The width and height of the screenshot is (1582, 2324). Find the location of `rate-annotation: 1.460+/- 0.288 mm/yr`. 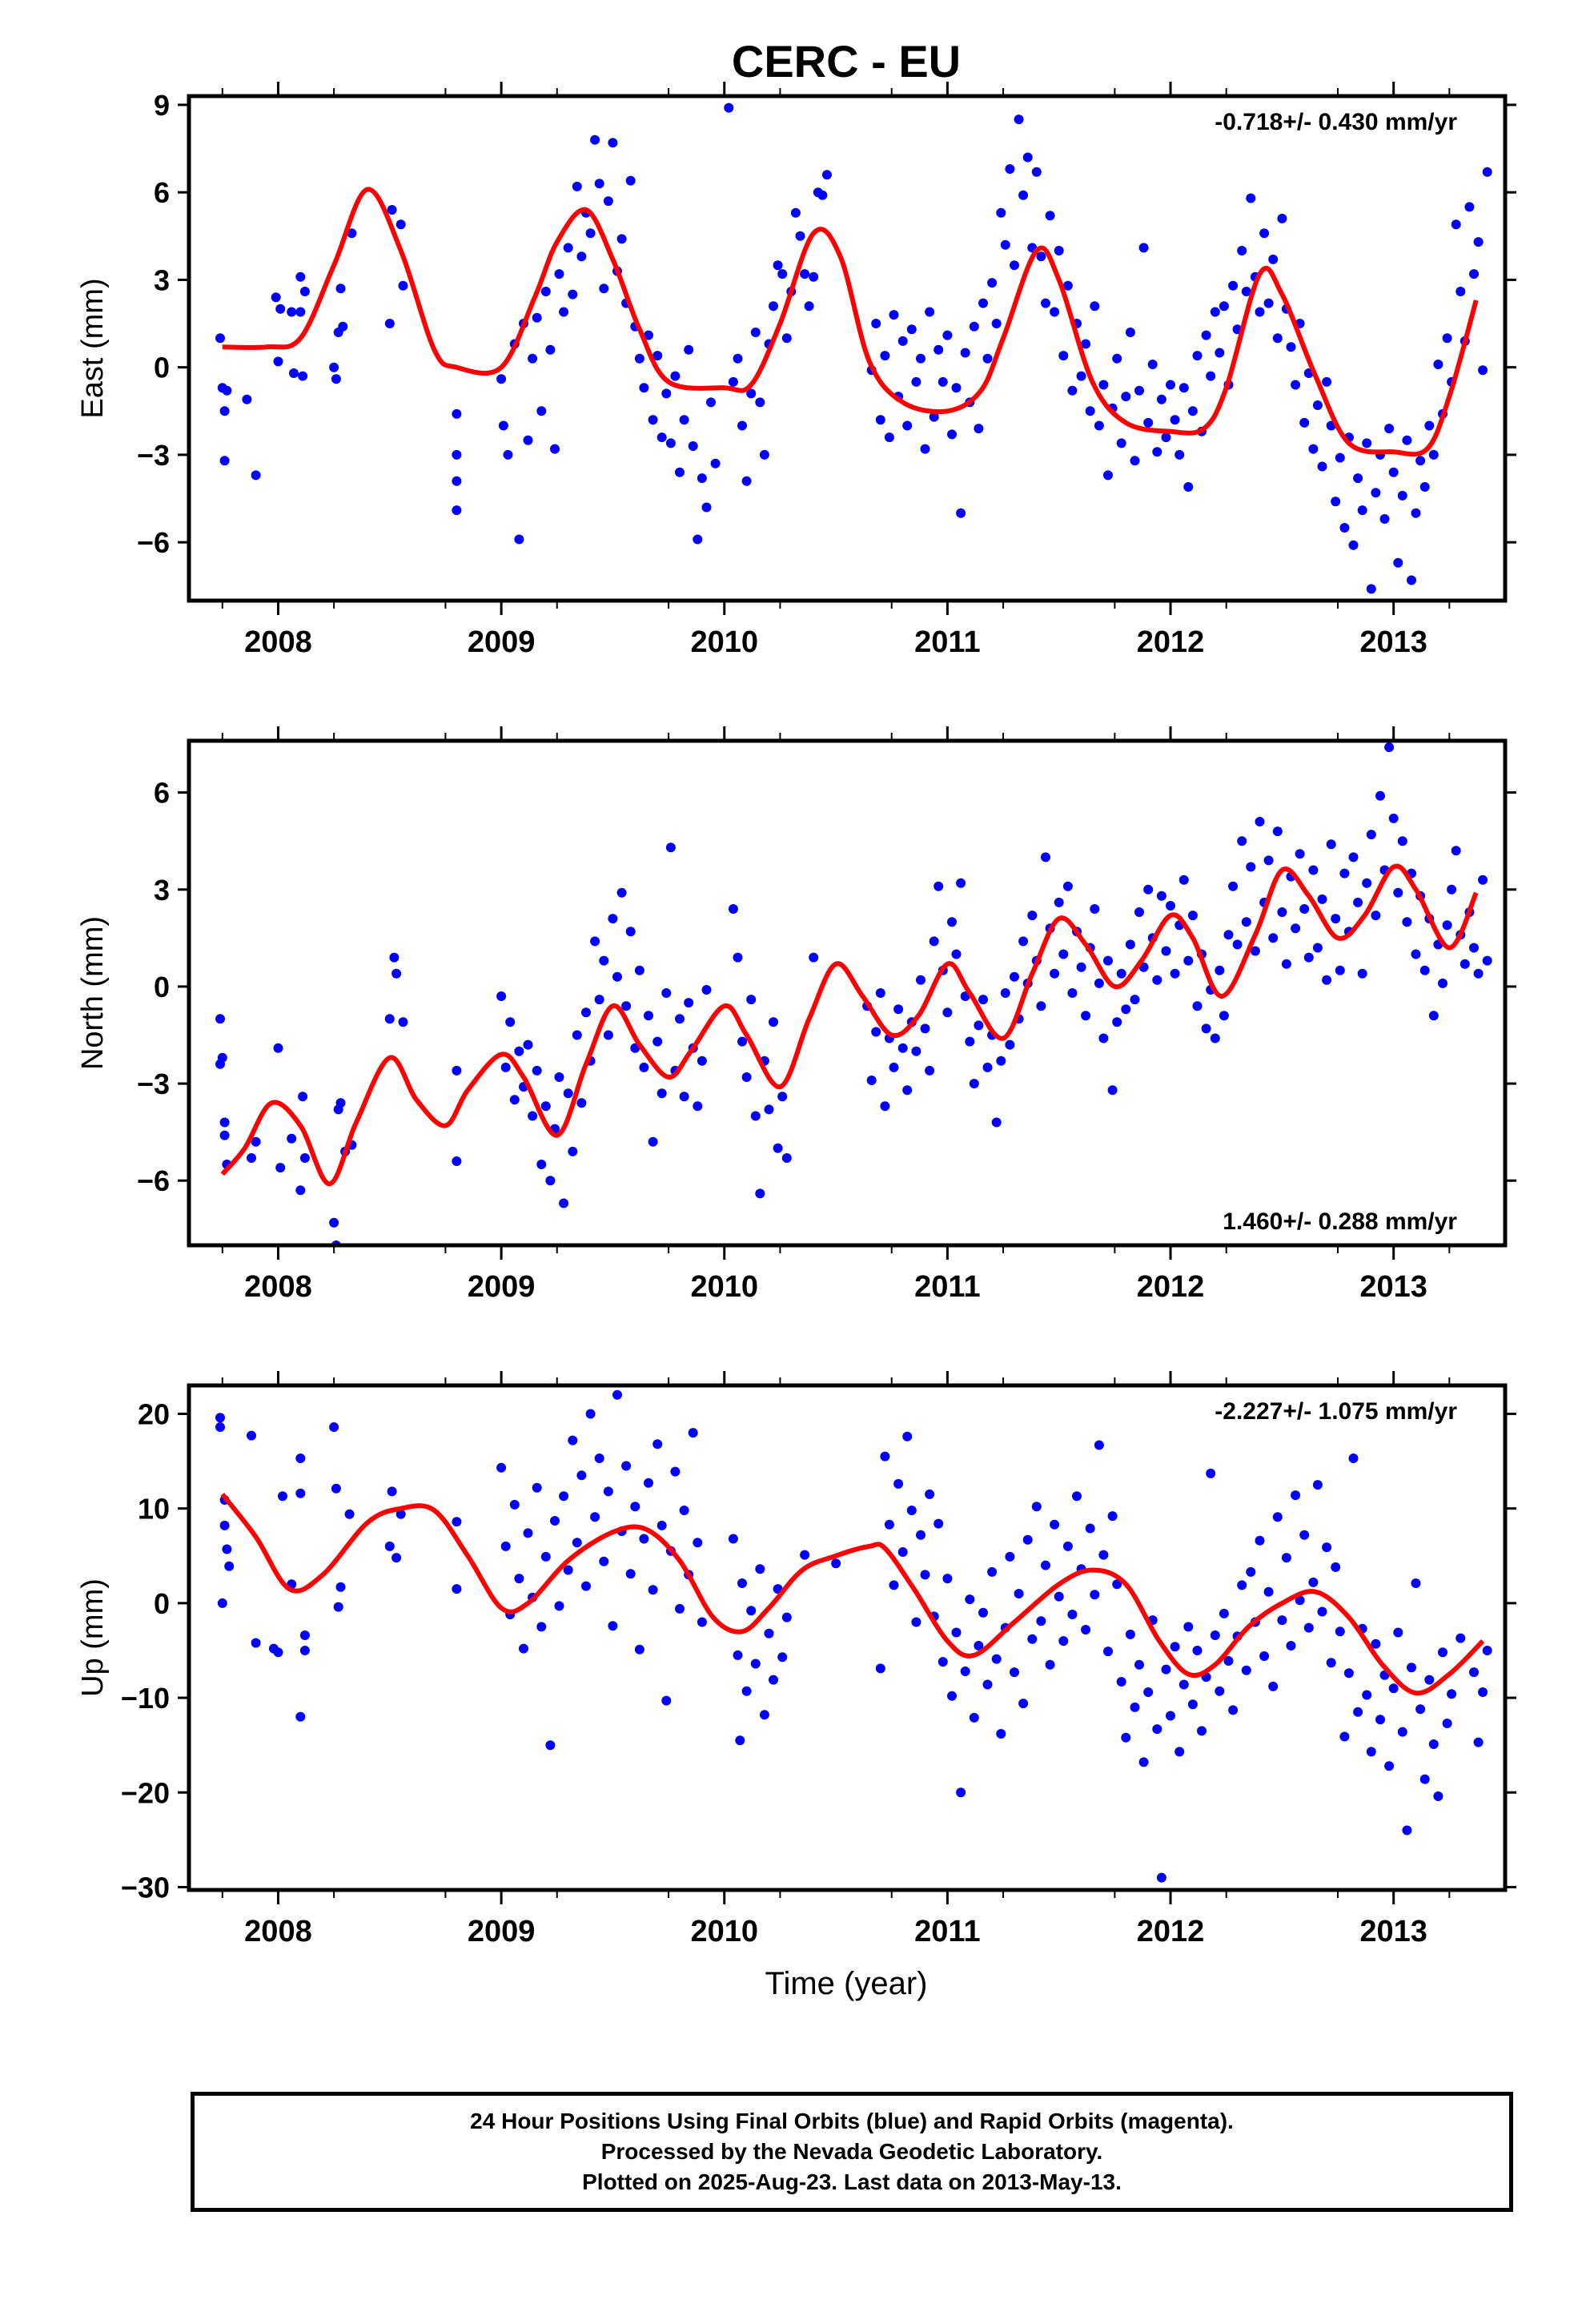

rate-annotation: 1.460+/- 0.288 mm/yr is located at coordinates (1340, 1221).